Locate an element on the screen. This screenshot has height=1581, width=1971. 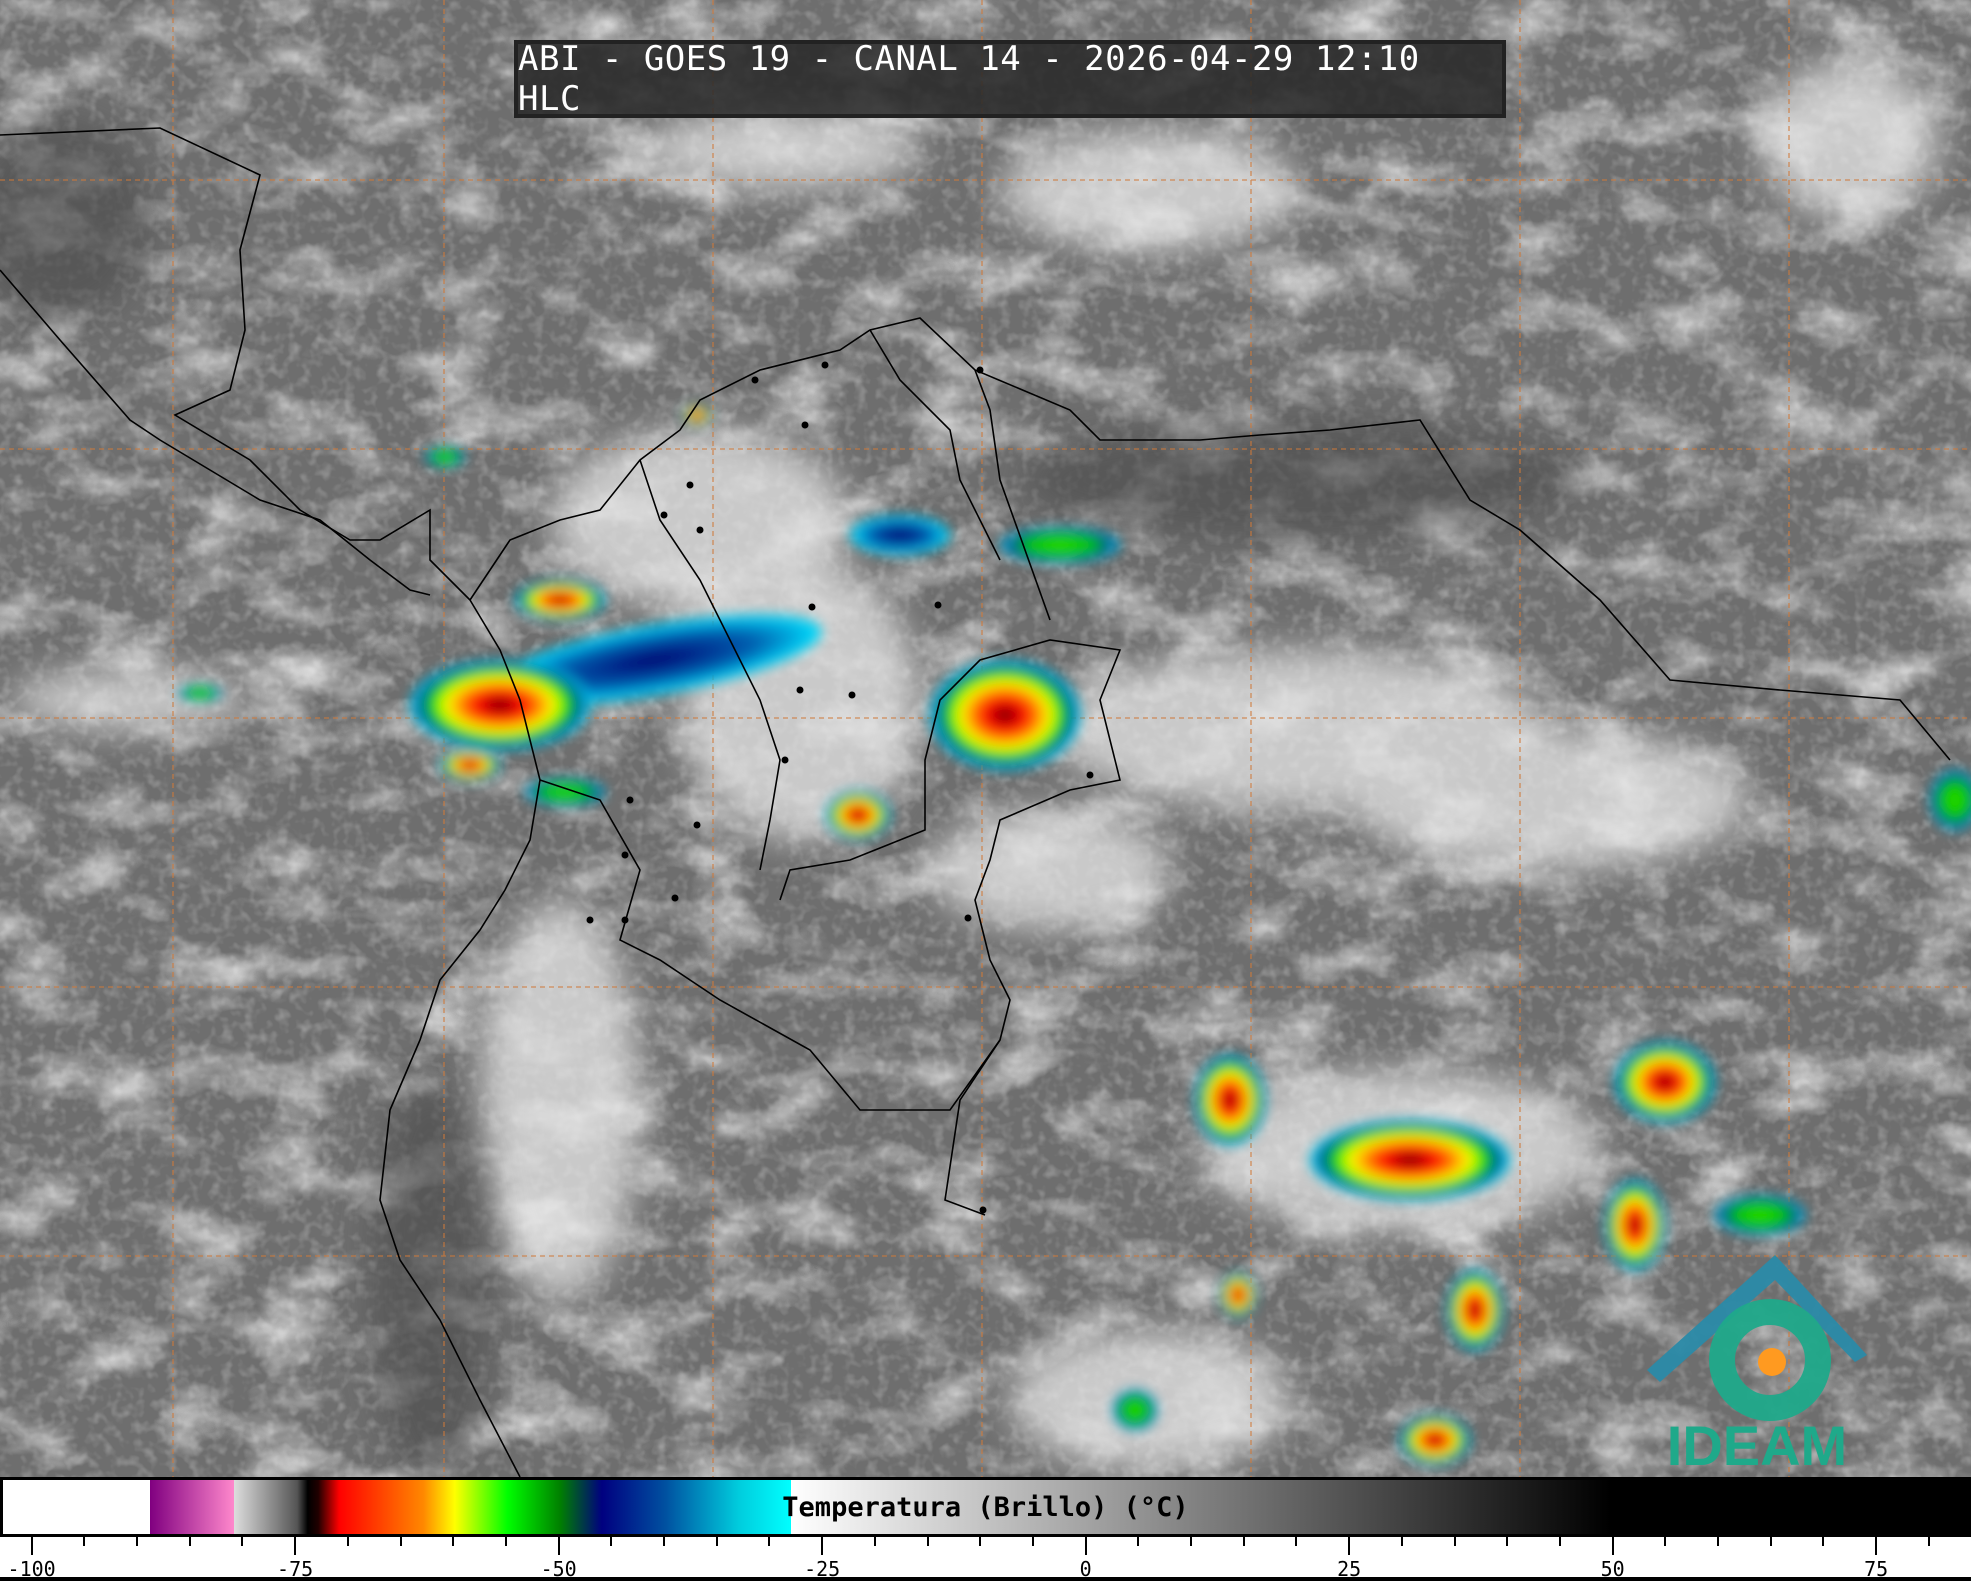
logo-swirl is located at coordinates (1770, 1360).